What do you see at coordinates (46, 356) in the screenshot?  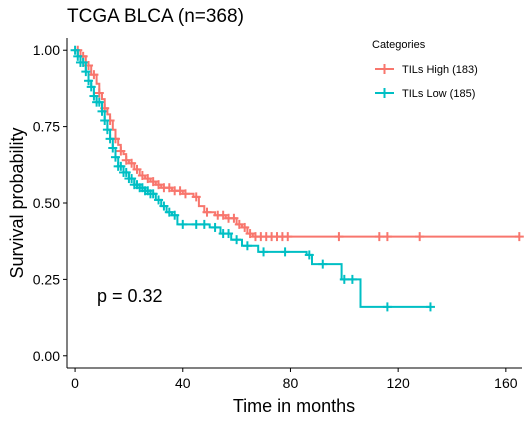 I see `y-tick-label: 0.00` at bounding box center [46, 356].